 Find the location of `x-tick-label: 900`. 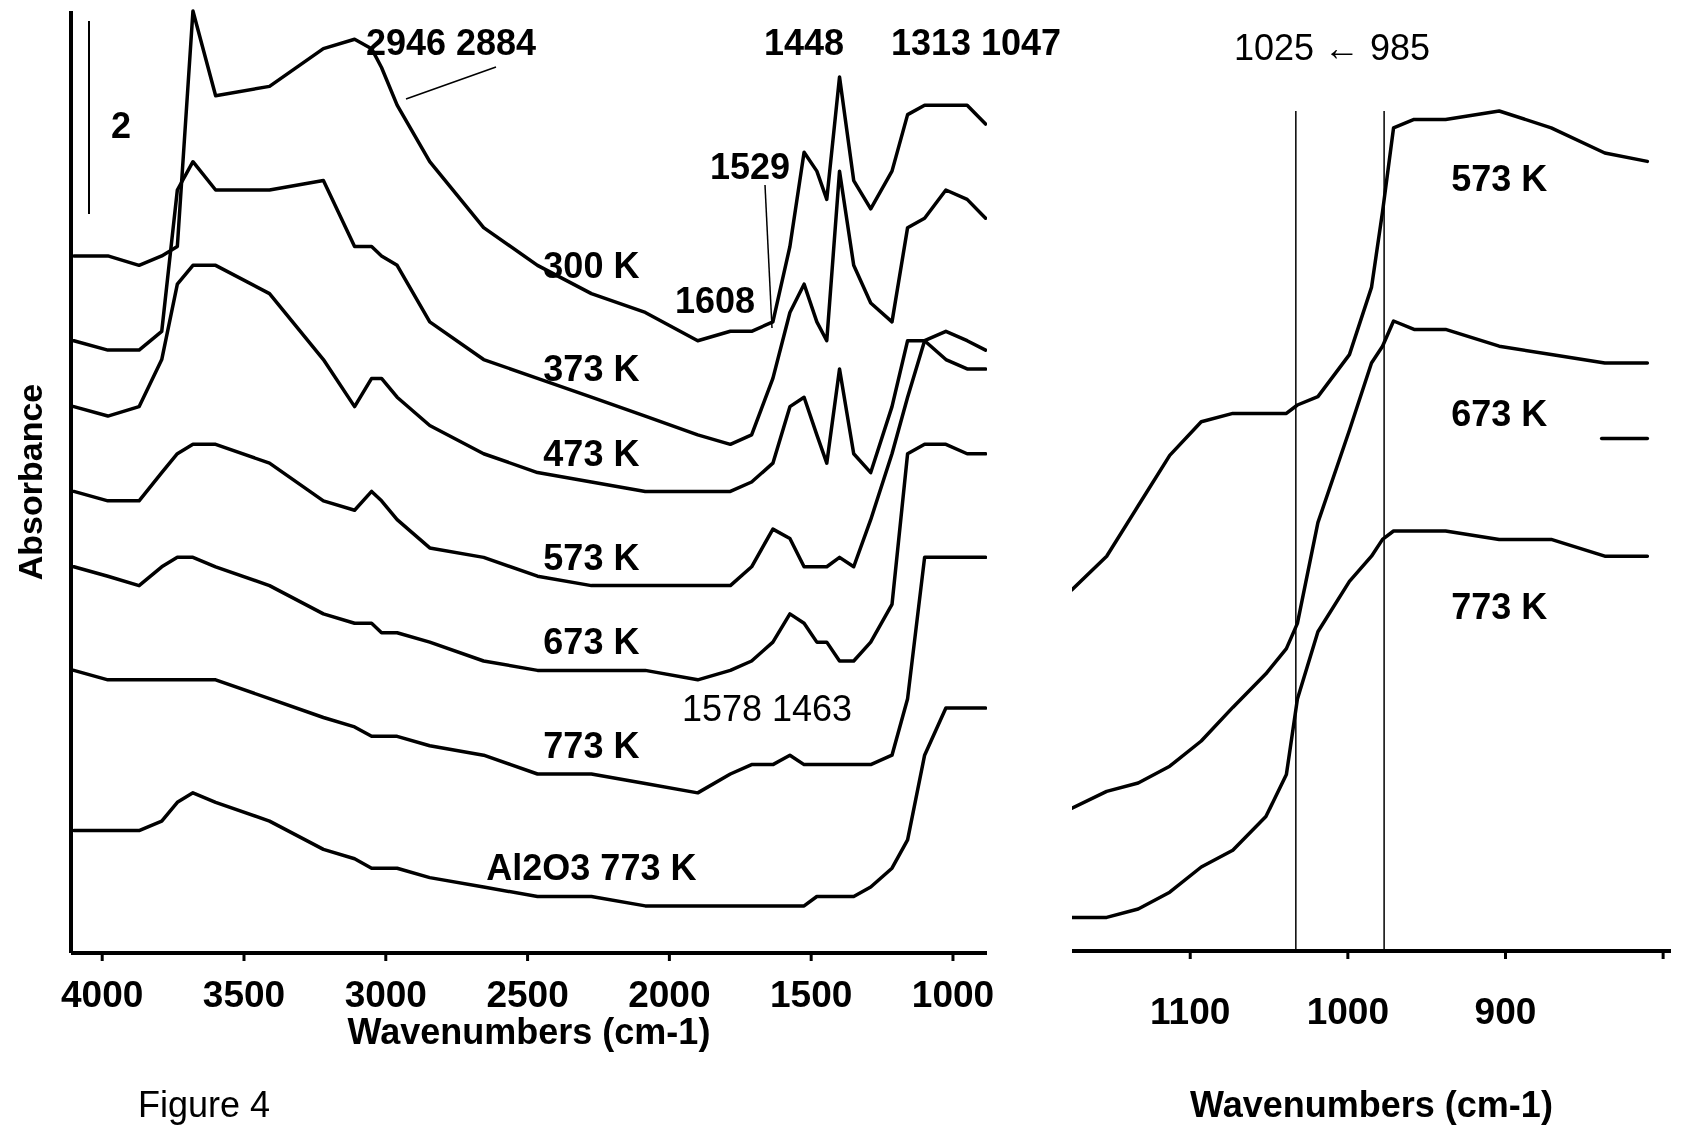

x-tick-label: 900 is located at coordinates (1505, 1012).